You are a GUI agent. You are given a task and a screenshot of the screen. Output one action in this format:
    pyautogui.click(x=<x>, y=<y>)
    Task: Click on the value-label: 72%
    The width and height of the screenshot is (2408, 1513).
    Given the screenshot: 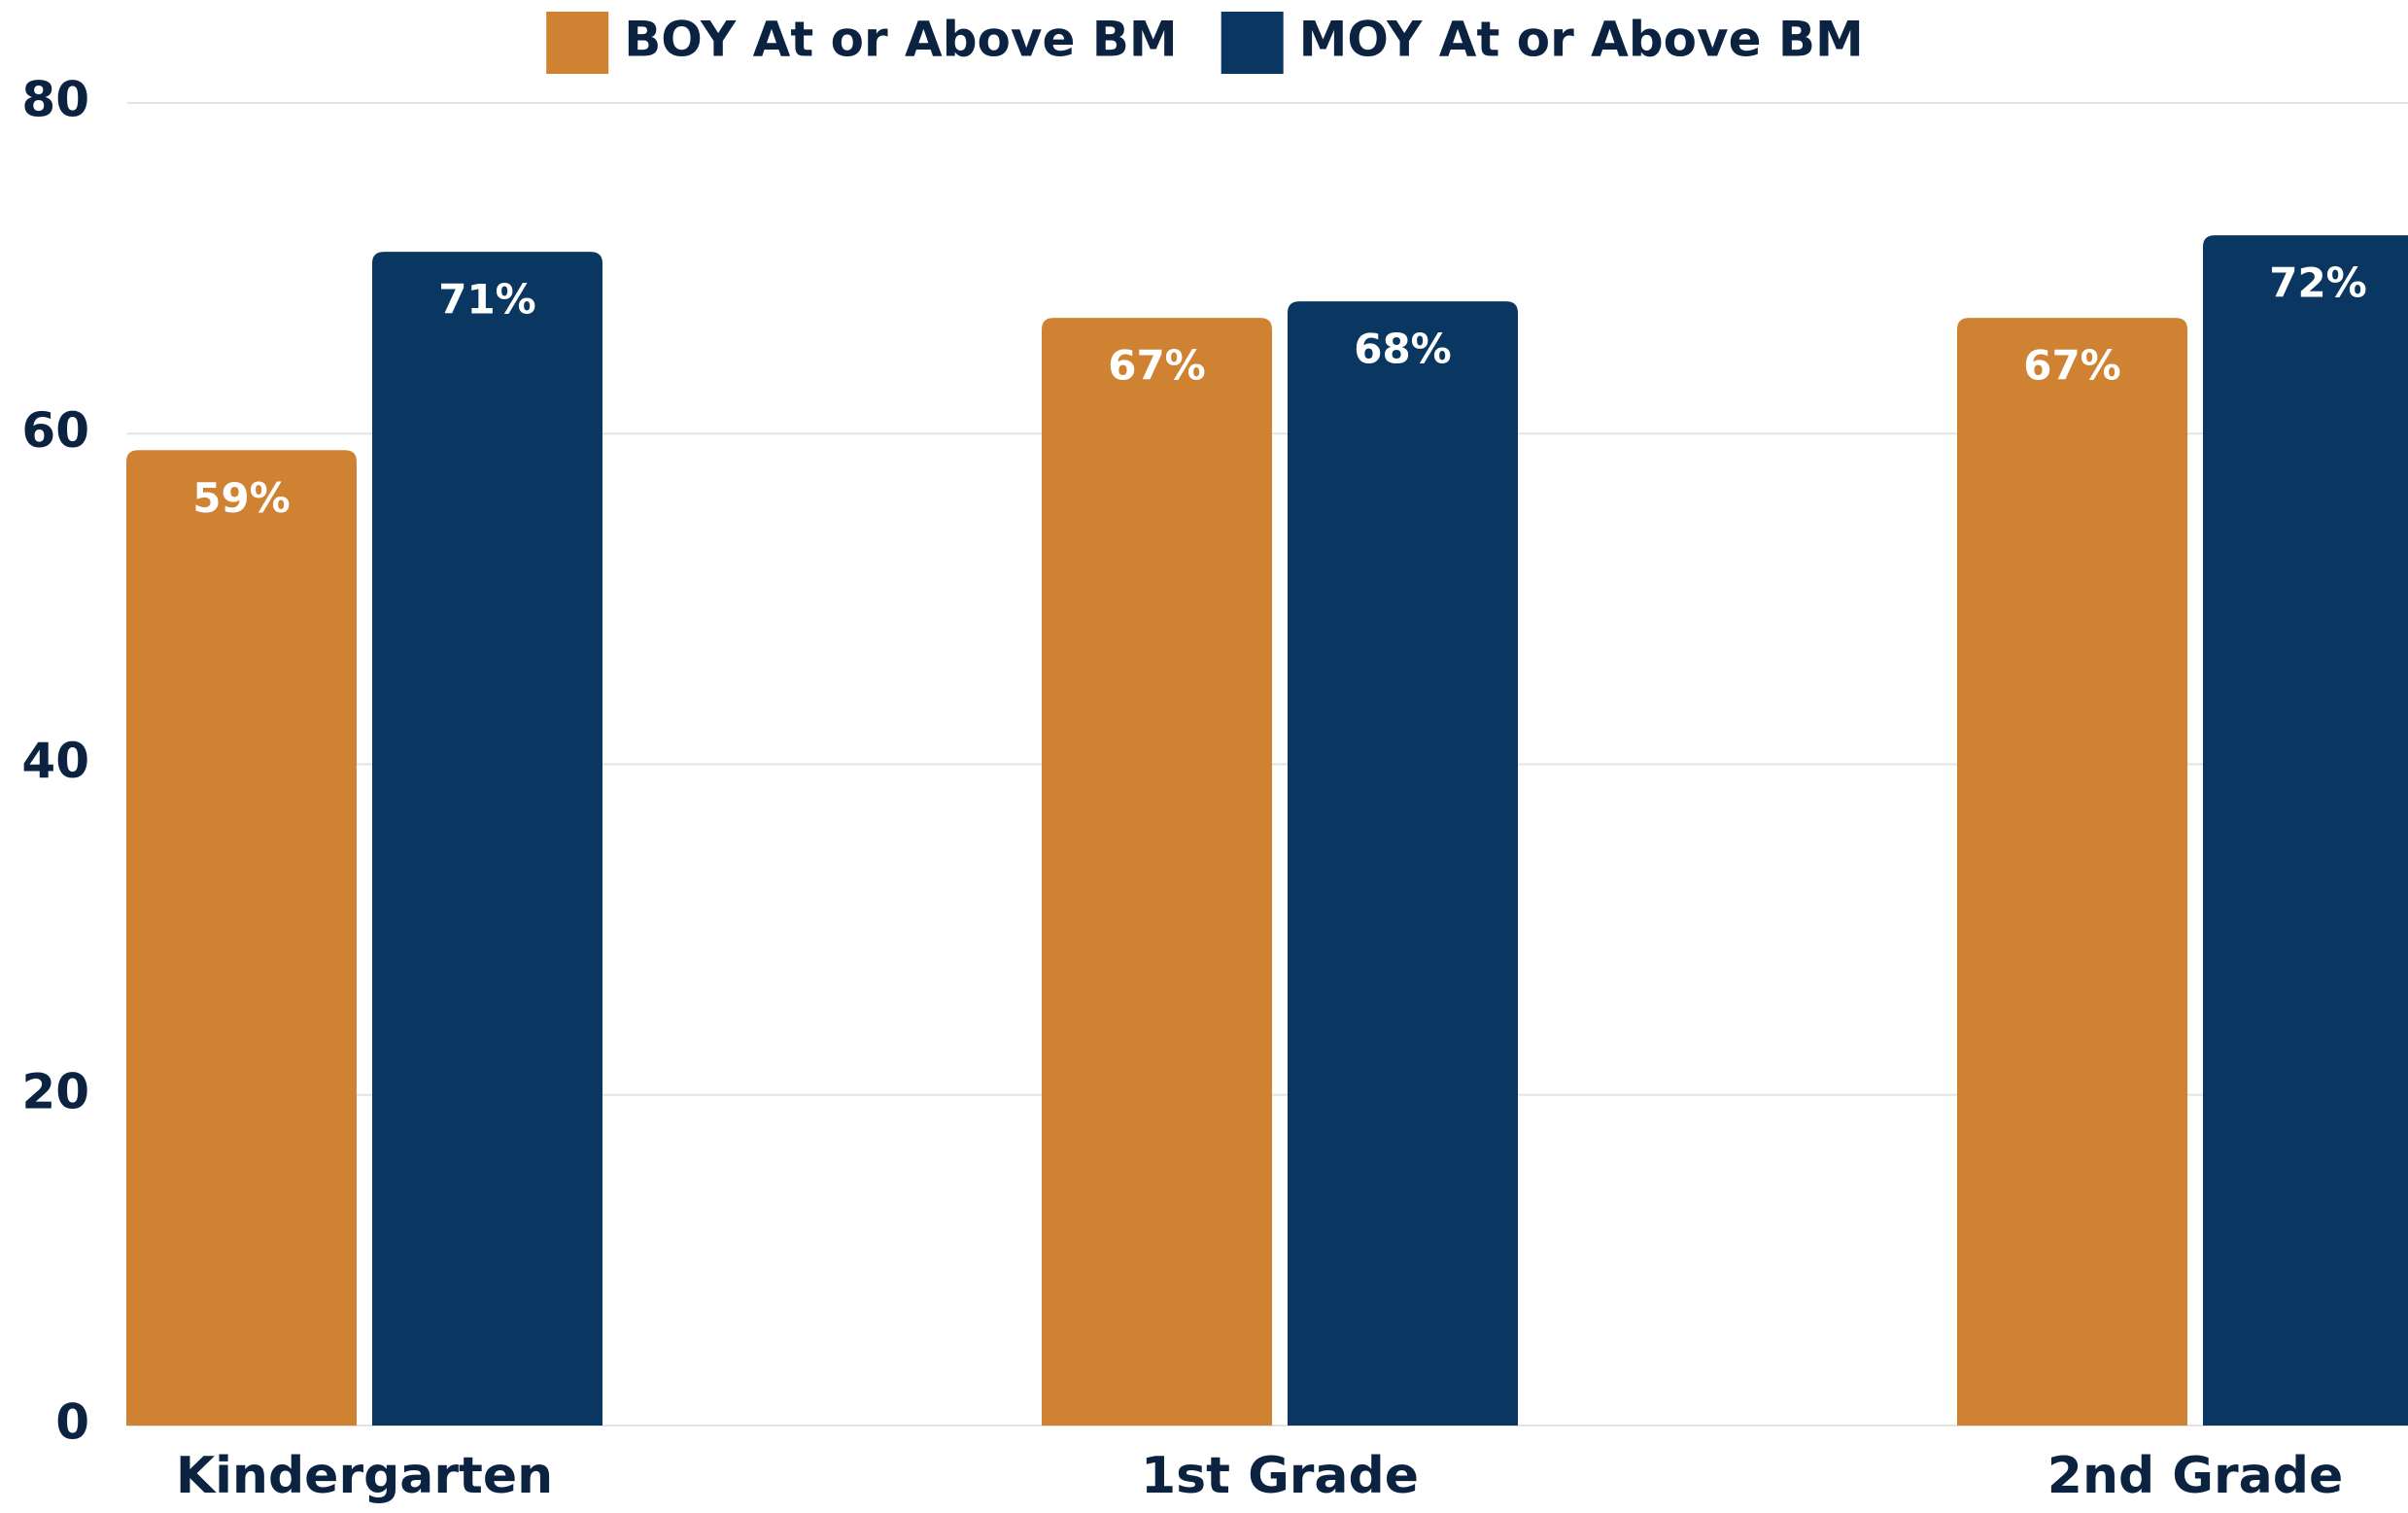 What is the action you would take?
    pyautogui.click(x=2318, y=283)
    